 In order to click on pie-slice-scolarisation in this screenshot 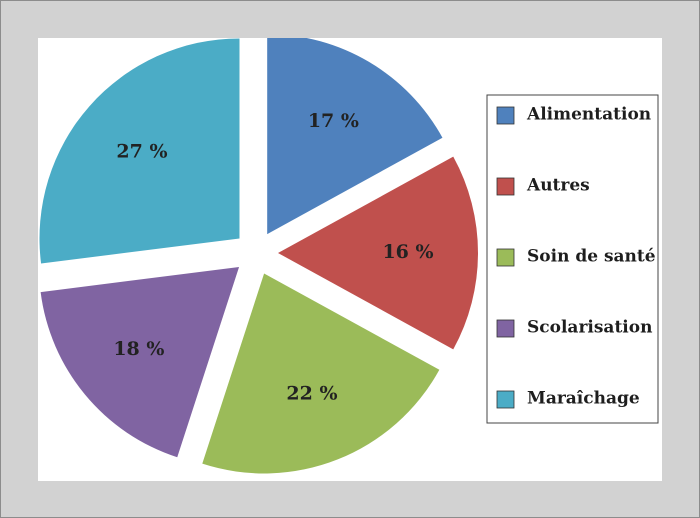, I will do `click(140, 362)`.